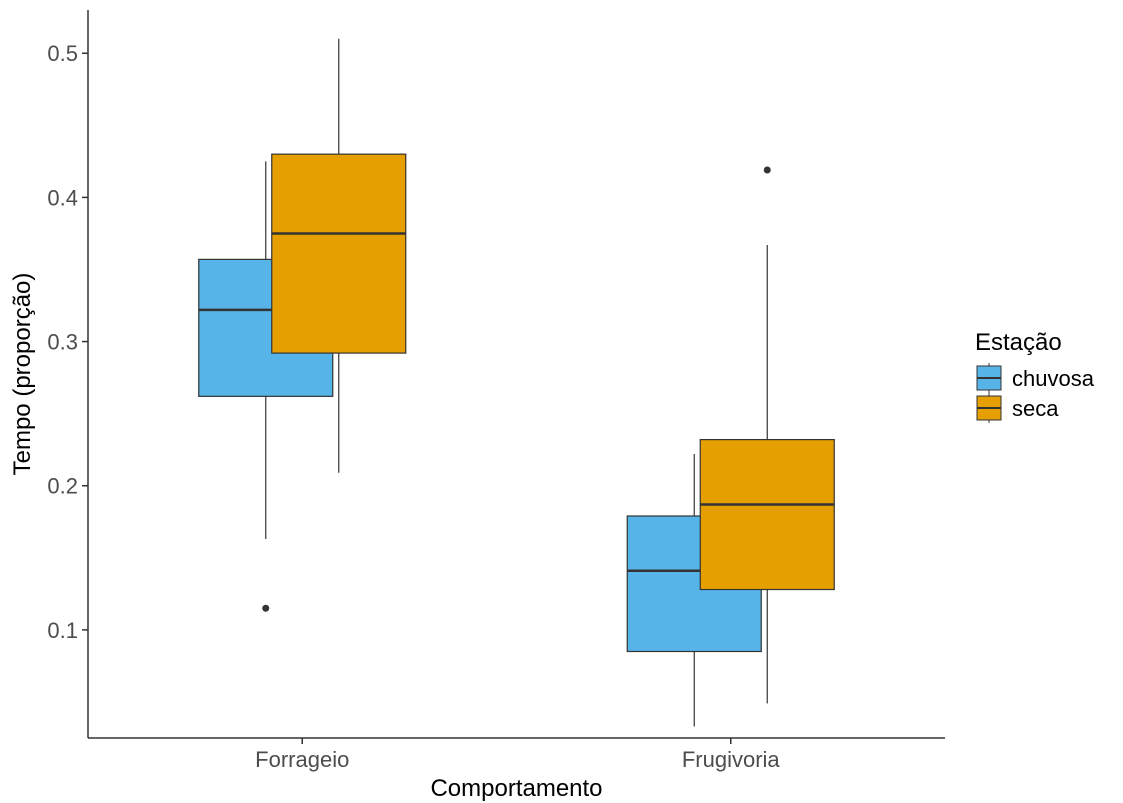 Image resolution: width=1123 pixels, height=803 pixels. I want to click on y-tick-label: 0.3, so click(62, 342).